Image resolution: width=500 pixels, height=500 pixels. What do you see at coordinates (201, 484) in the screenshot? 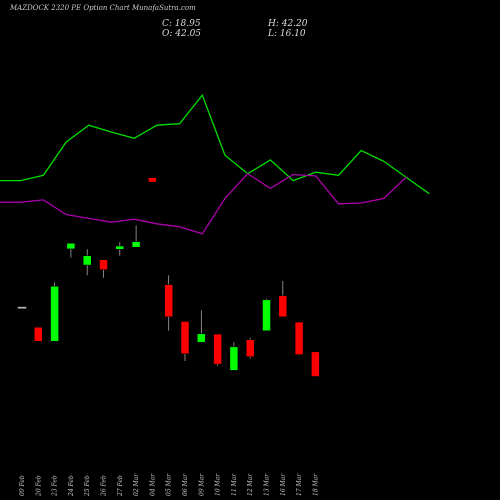
I see `x-tick-label: 09 Mar` at bounding box center [201, 484].